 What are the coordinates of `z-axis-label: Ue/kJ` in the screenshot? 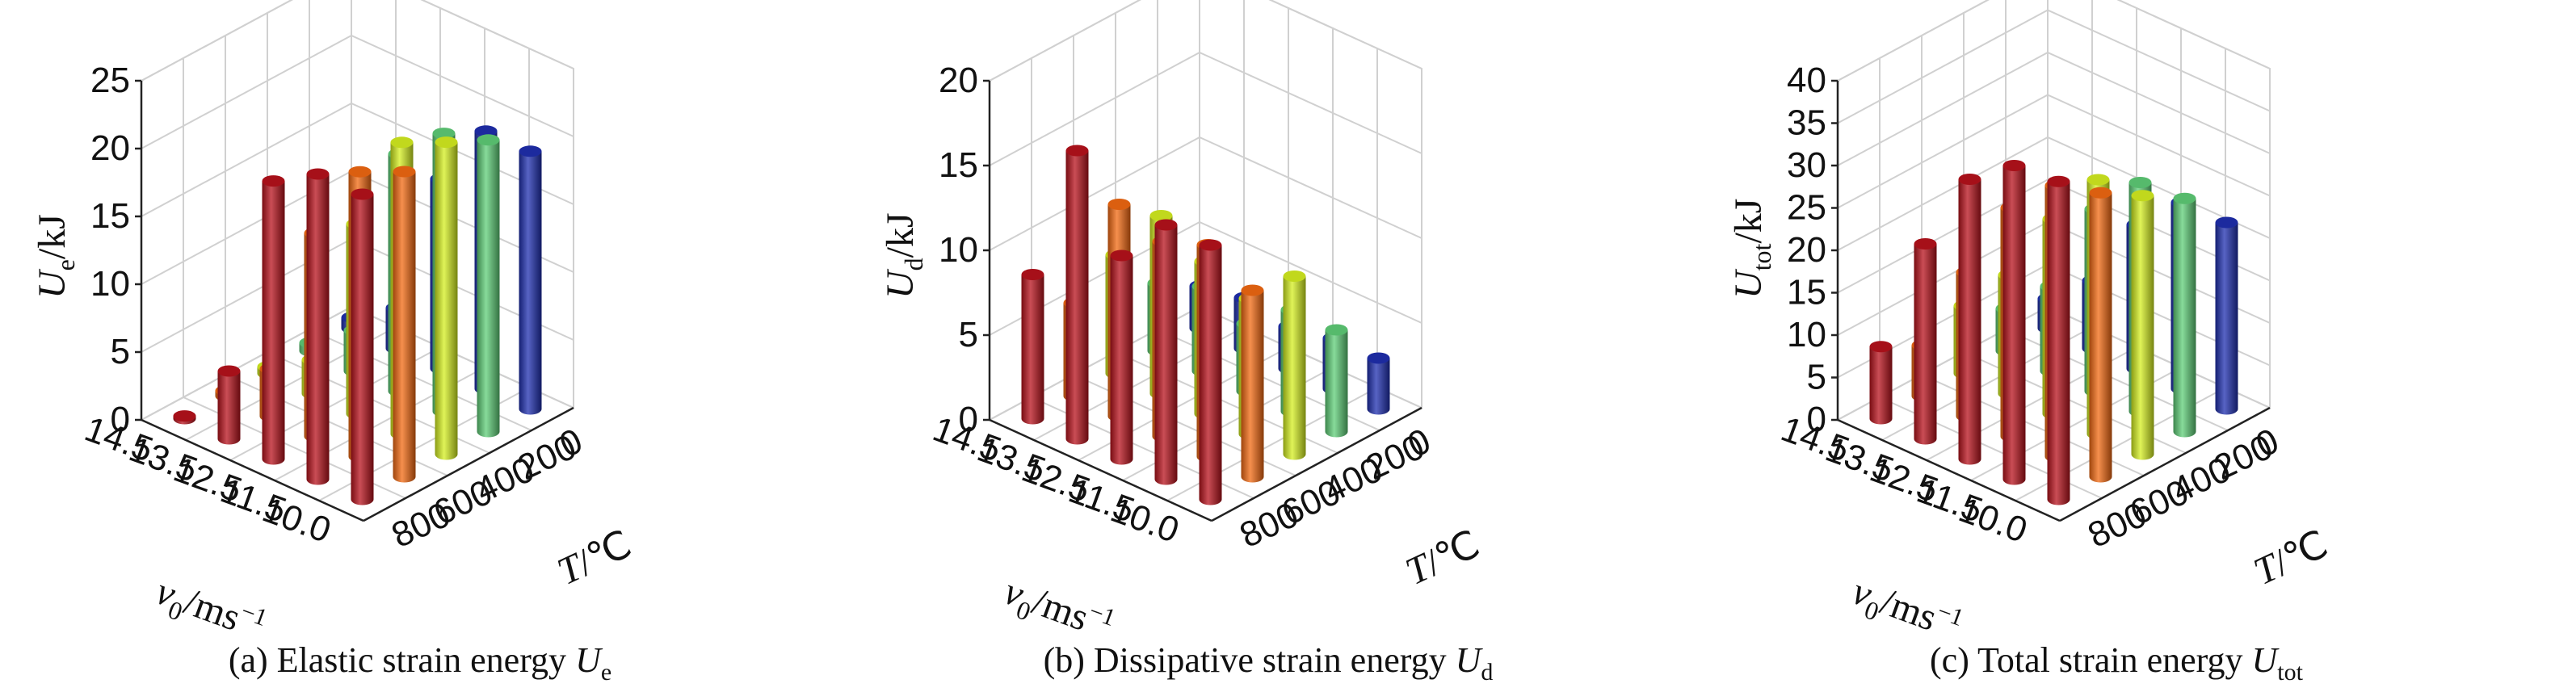 It's located at (56, 256).